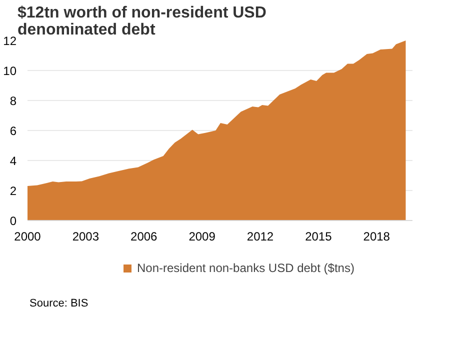 The width and height of the screenshot is (454, 341). What do you see at coordinates (144, 237) in the screenshot?
I see `x-tick-label: 2006` at bounding box center [144, 237].